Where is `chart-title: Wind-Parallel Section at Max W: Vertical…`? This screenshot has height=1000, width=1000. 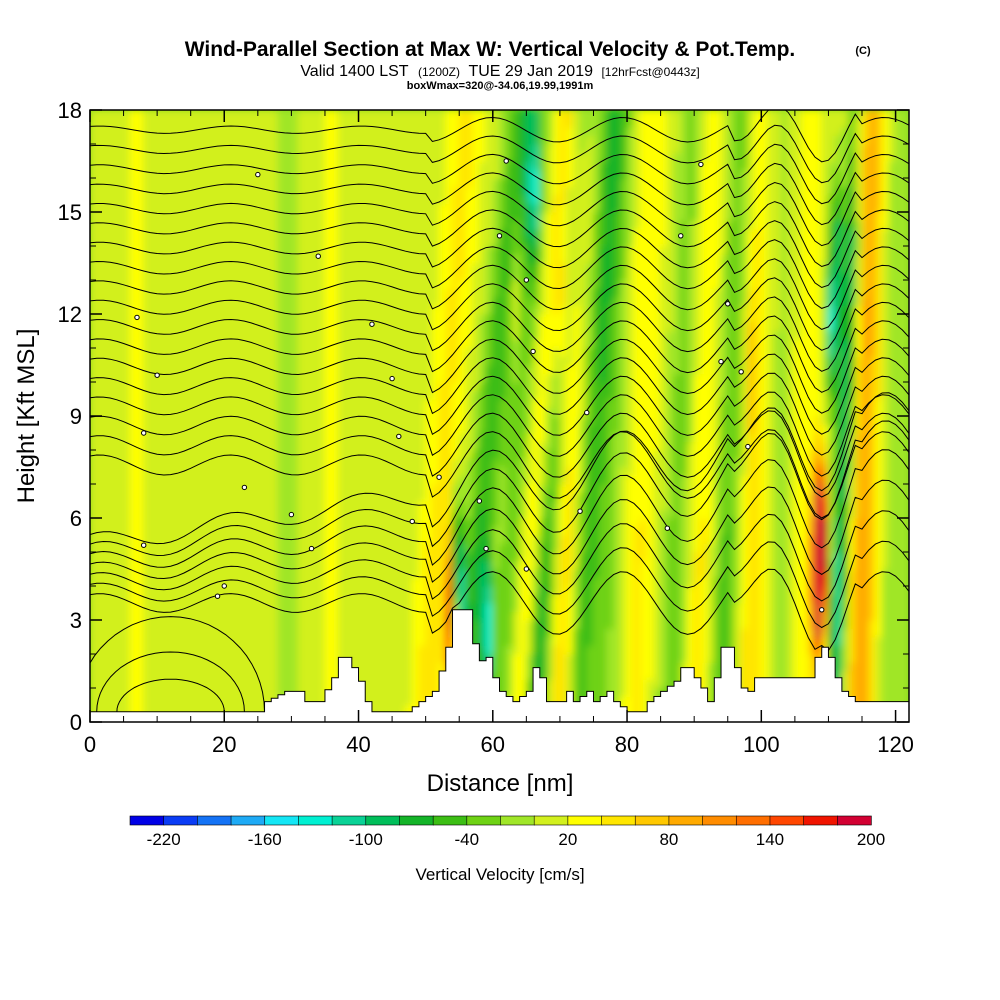
chart-title: Wind-Parallel Section at Max W: Vertical… is located at coordinates (490, 49).